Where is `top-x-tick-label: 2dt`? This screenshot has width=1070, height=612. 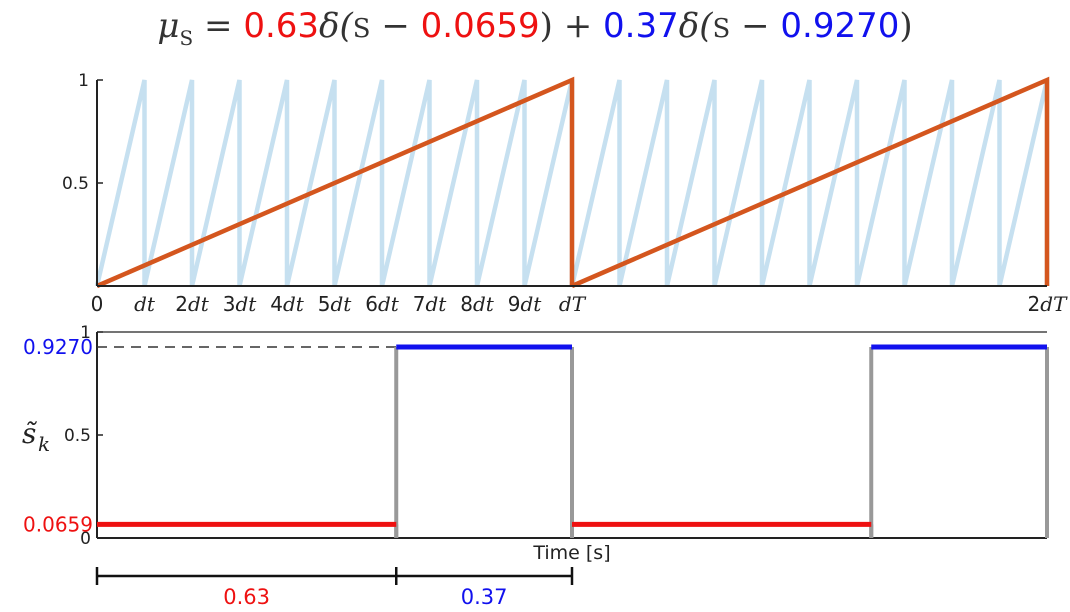
top-x-tick-label: 2dt is located at coordinates (192, 304).